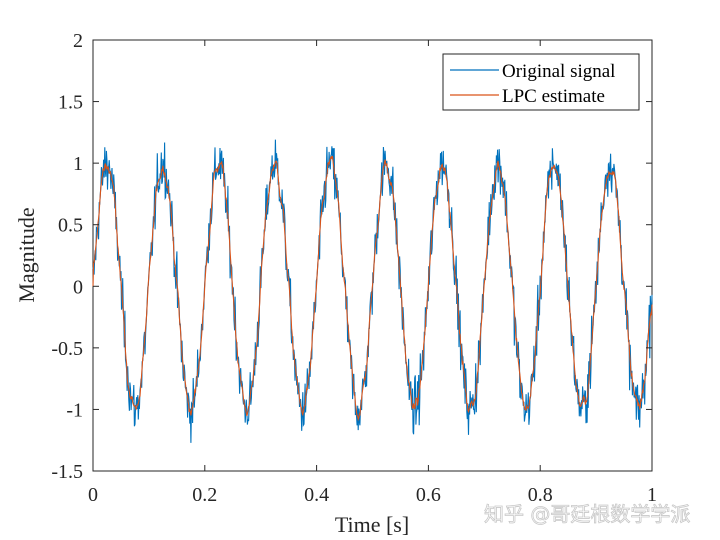 This screenshot has width=720, height=540. What do you see at coordinates (67, 349) in the screenshot?
I see `y-tick-label: -0.5` at bounding box center [67, 349].